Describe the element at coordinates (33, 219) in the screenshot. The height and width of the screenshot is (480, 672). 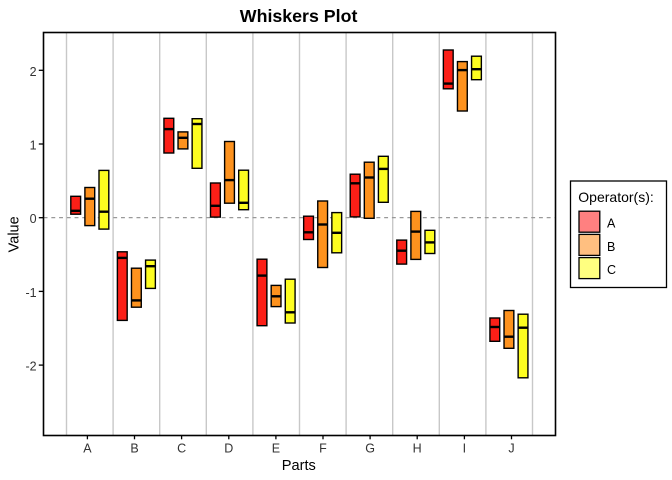
I see `svg-text: 0` at that location.